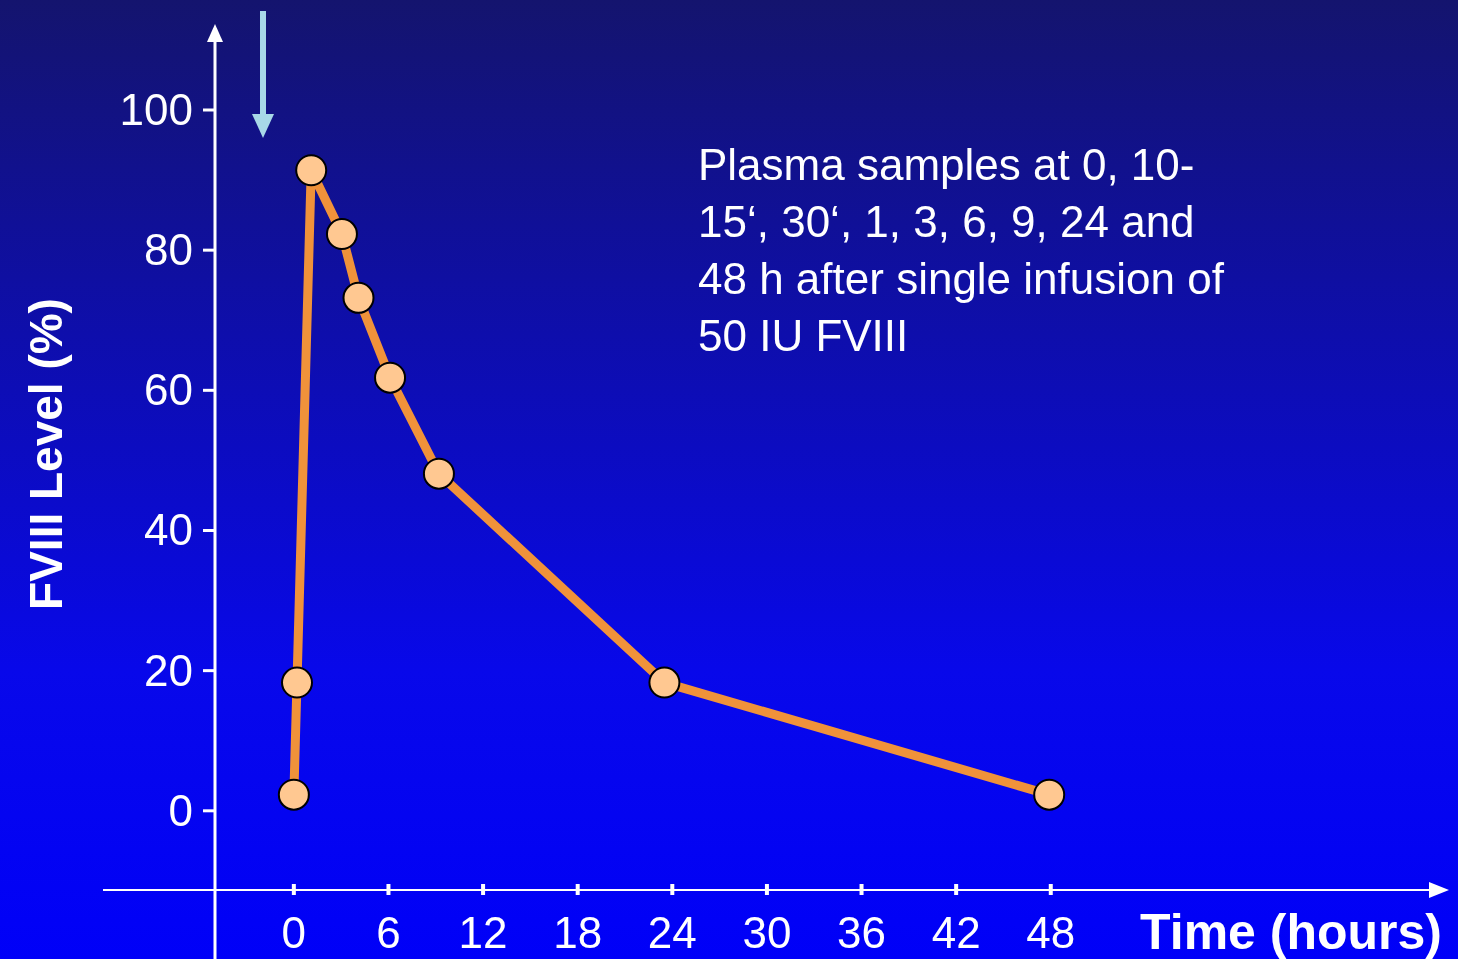  What do you see at coordinates (168, 250) in the screenshot?
I see `y-tick-label: 80` at bounding box center [168, 250].